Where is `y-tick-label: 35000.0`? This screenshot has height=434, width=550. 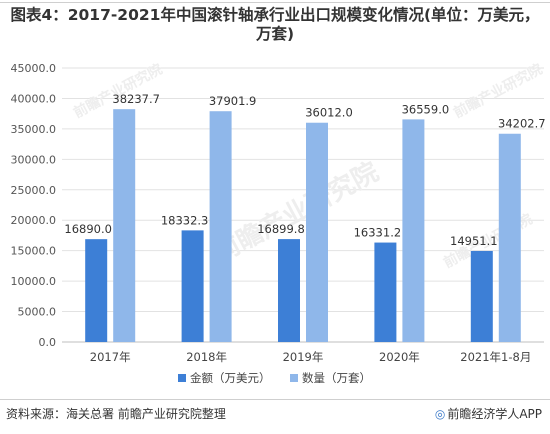
y-tick-label: 35000.0 is located at coordinates (34, 129).